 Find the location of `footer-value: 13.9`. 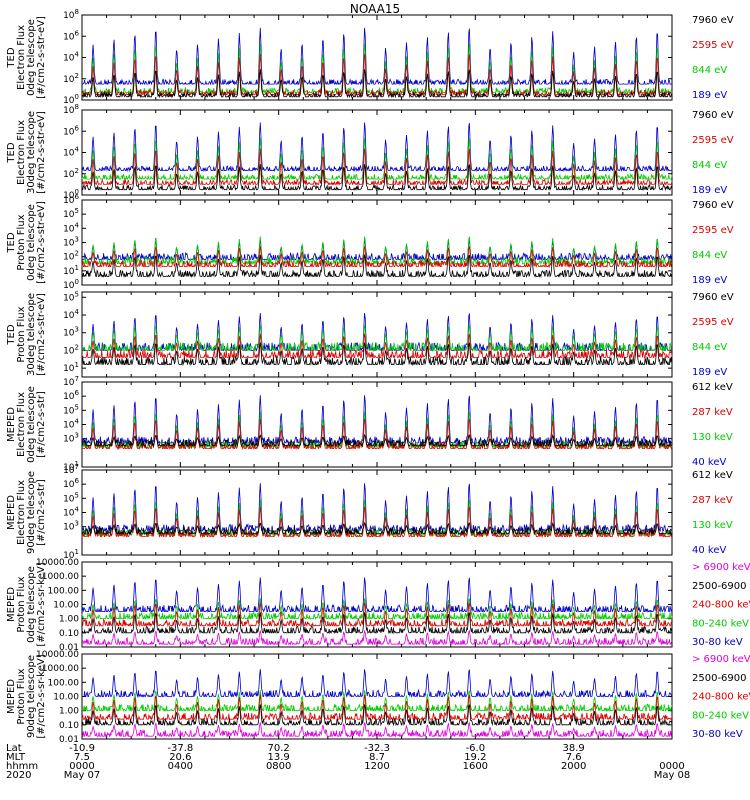

footer-value: 13.9 is located at coordinates (279, 757).